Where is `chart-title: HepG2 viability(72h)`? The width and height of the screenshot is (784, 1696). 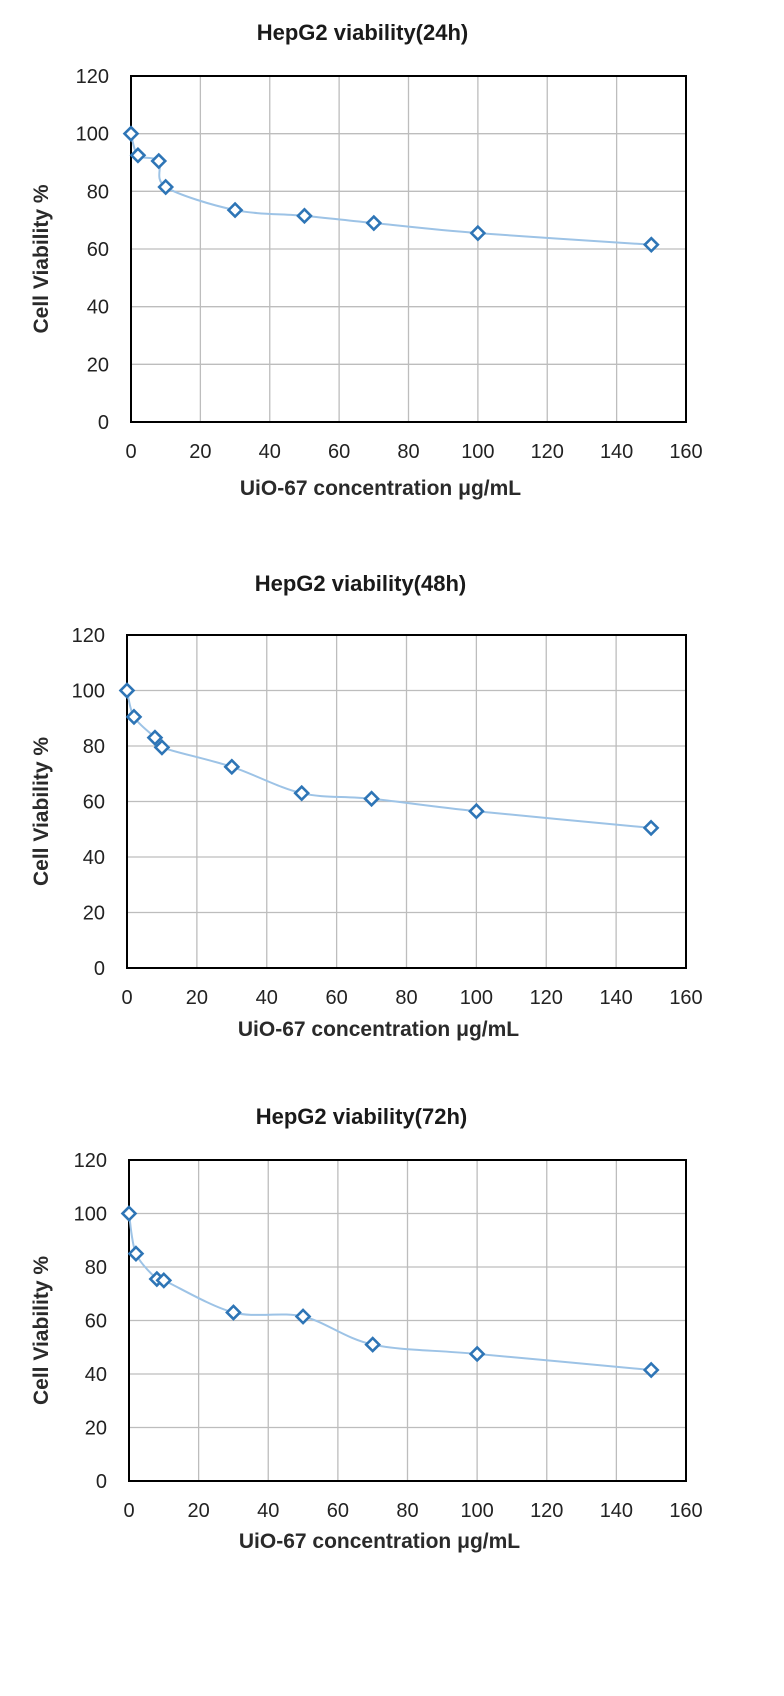
chart-title: HepG2 viability(72h) is located at coordinates (362, 1116).